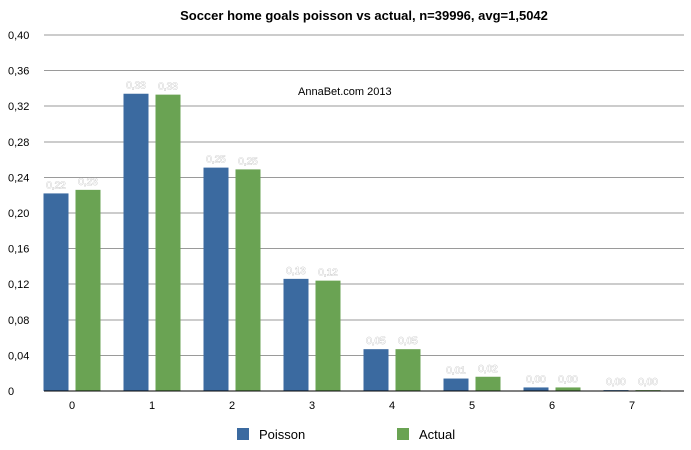 Image resolution: width=691 pixels, height=450 pixels. I want to click on x-tick-label: 6, so click(552, 406).